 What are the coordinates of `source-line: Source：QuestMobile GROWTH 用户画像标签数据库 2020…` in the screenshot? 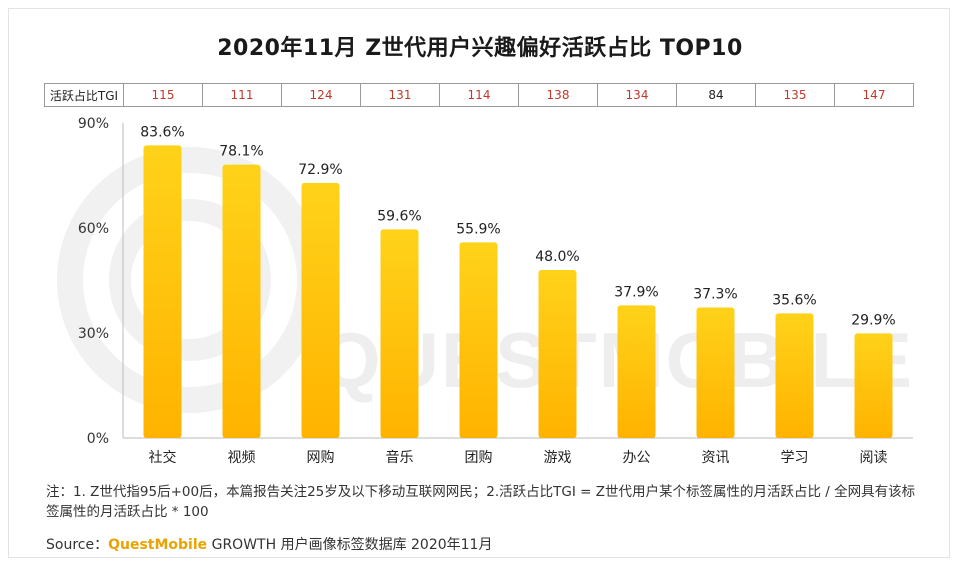 It's located at (269, 544).